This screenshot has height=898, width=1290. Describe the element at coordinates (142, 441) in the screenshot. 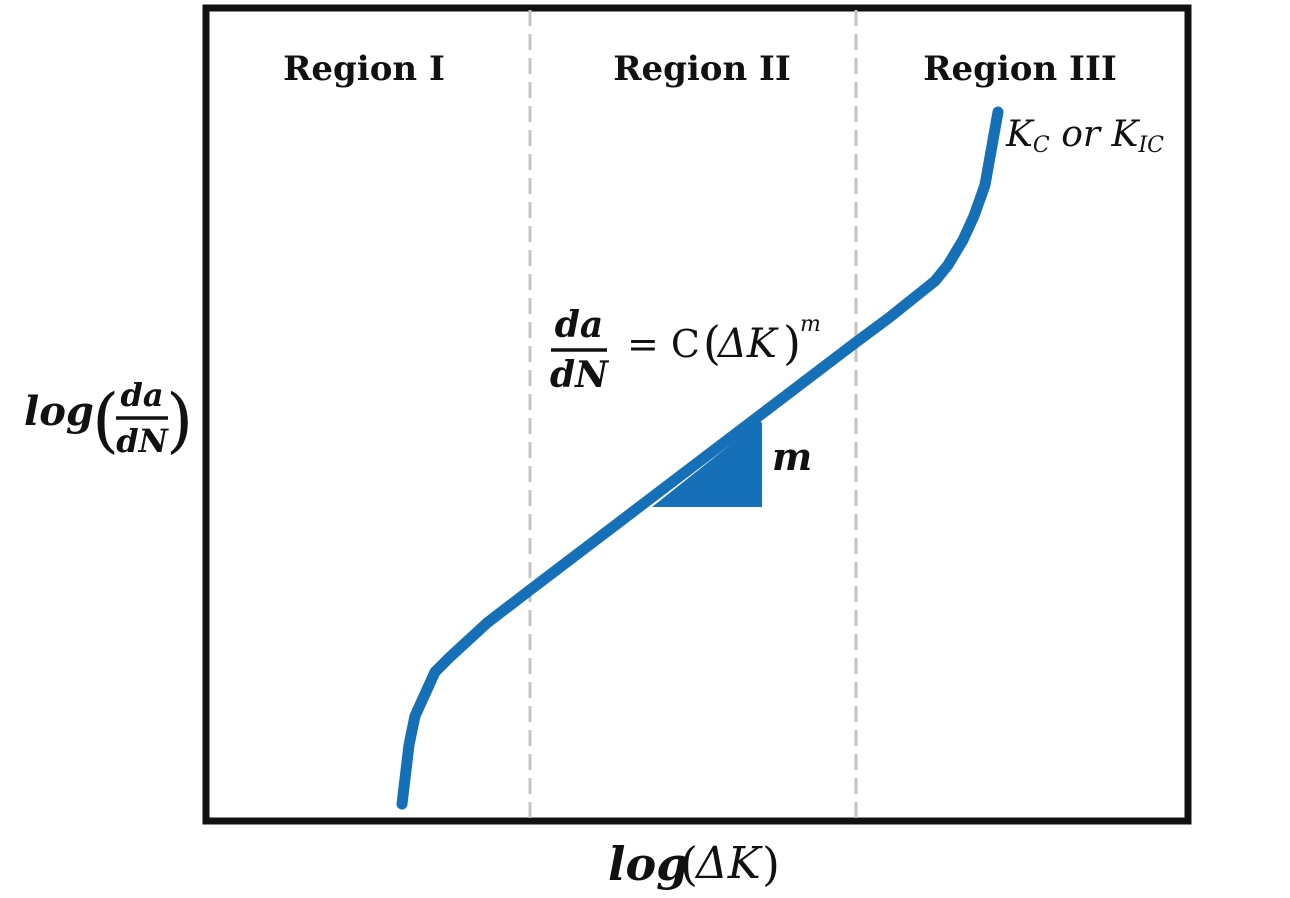

I see `y-axis-denominator: dN` at that location.